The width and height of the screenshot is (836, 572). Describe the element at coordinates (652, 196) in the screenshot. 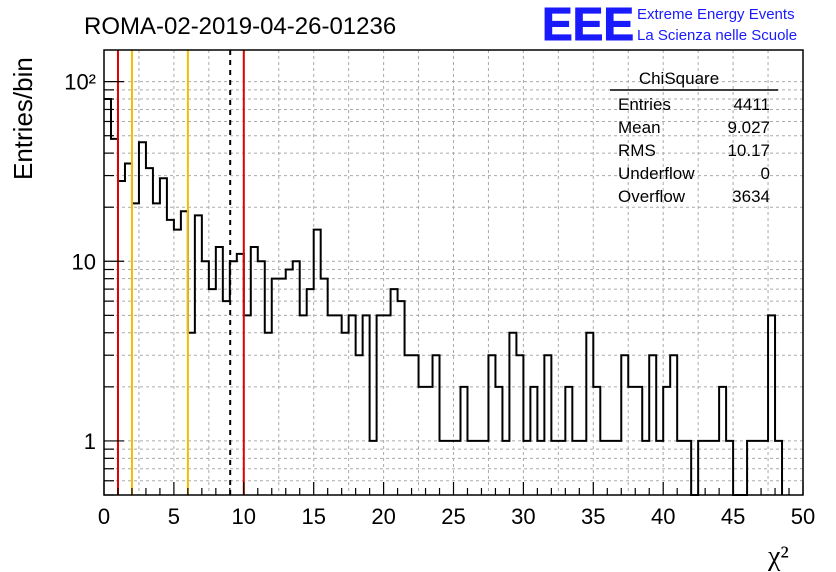

I see `stats-label: Overflow` at that location.